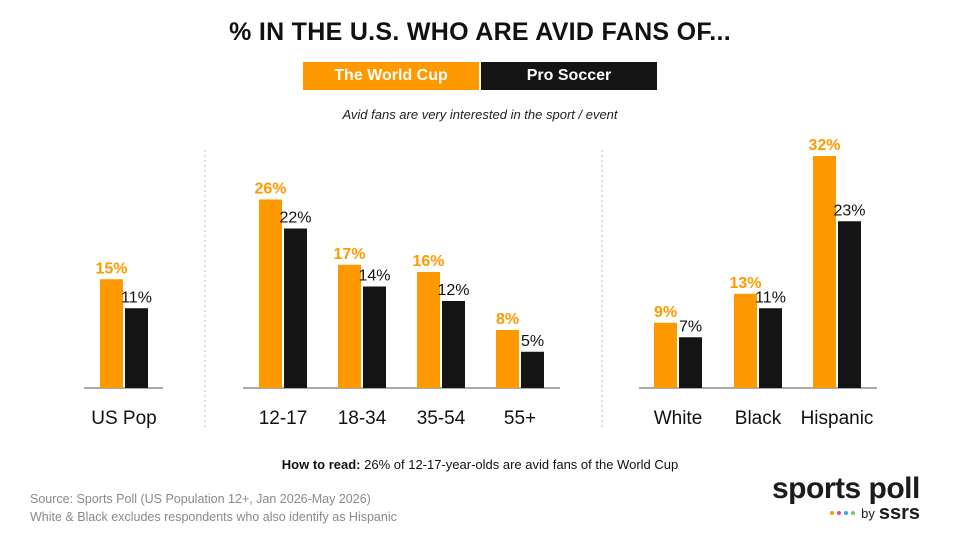  What do you see at coordinates (391, 76) in the screenshot?
I see `legend-world-cup: The World Cup` at bounding box center [391, 76].